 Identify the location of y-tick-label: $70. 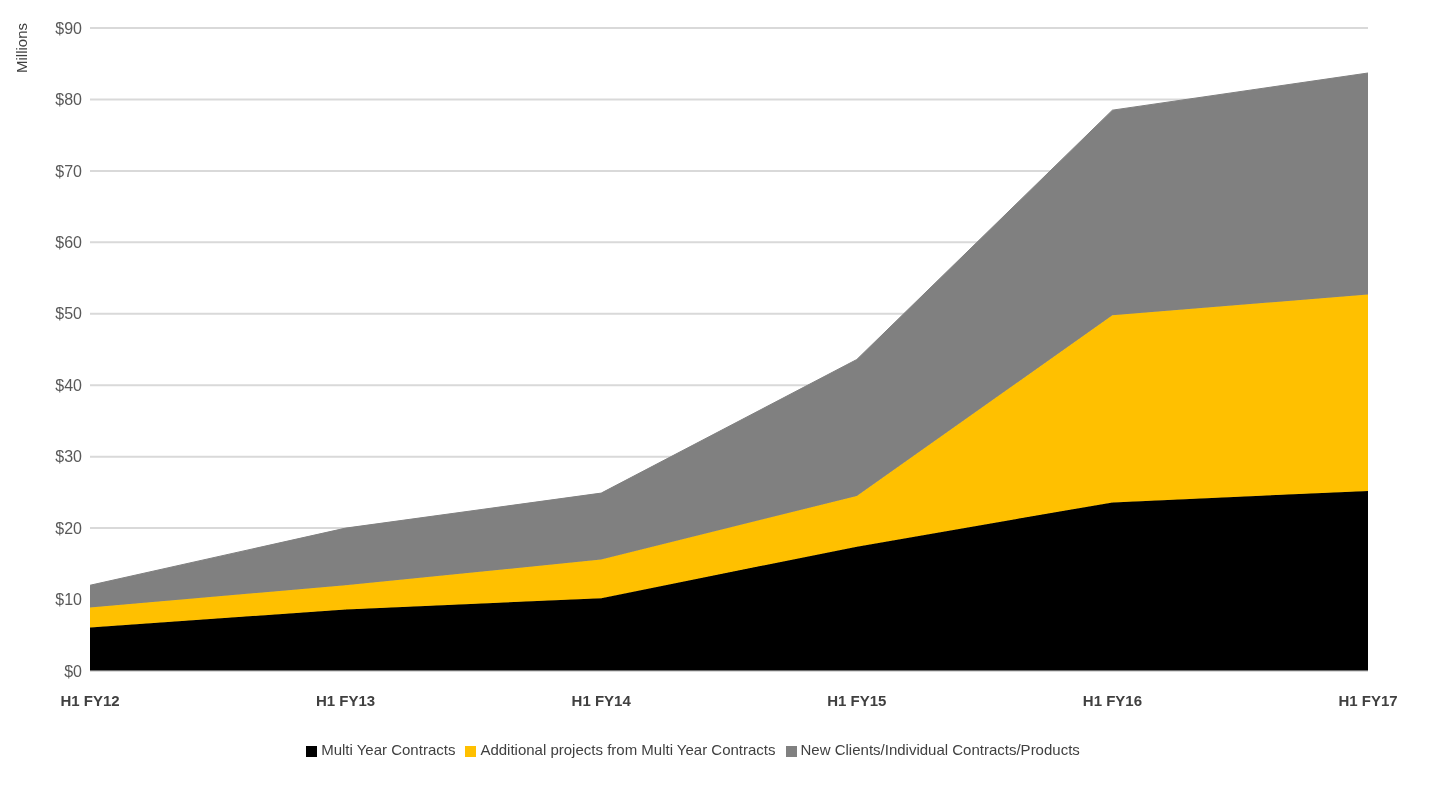
(69, 171).